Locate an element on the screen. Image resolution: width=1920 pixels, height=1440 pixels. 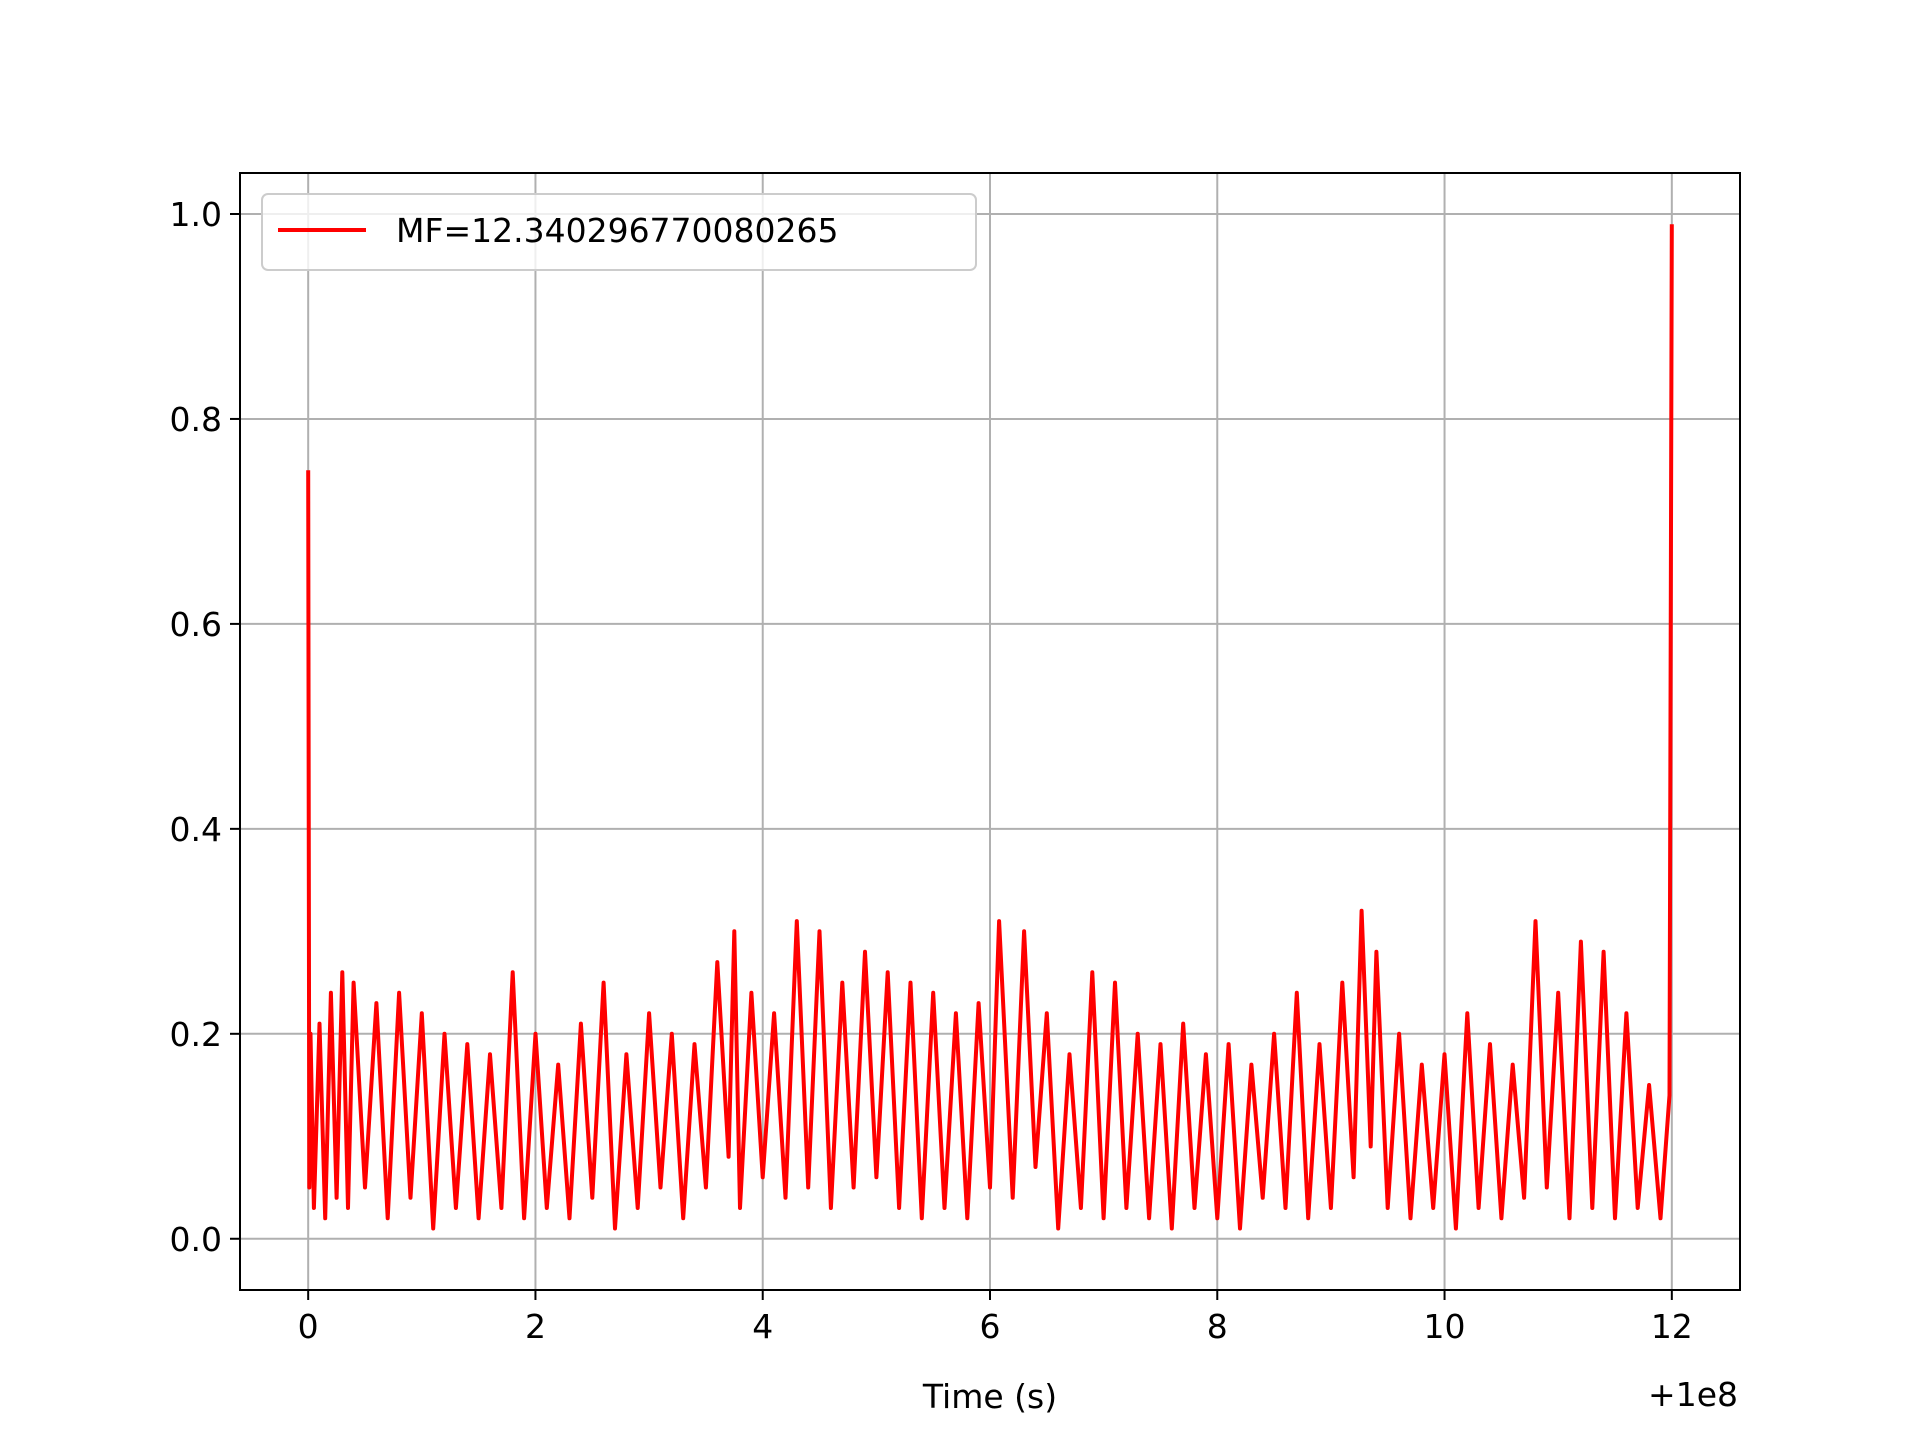
legend-box is located at coordinates (619, 232).